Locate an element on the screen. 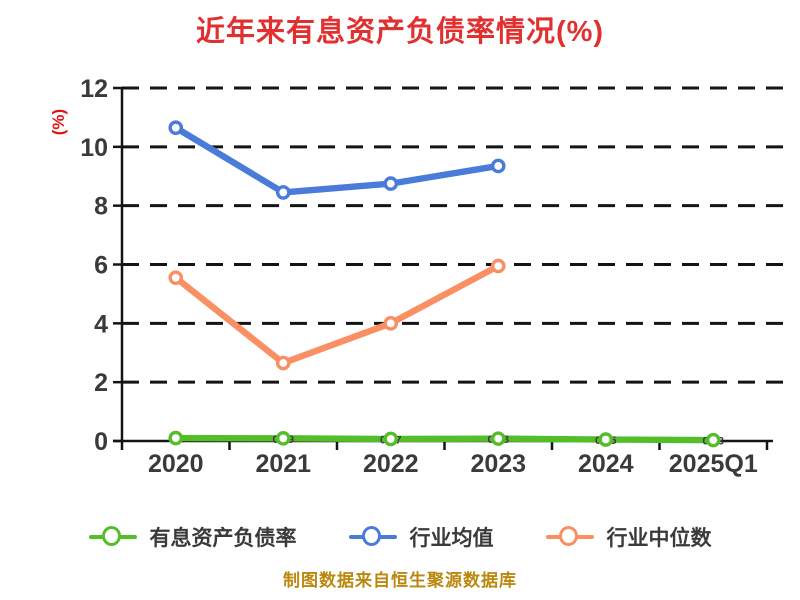  legend-marker-blue-icon is located at coordinates (372, 537).